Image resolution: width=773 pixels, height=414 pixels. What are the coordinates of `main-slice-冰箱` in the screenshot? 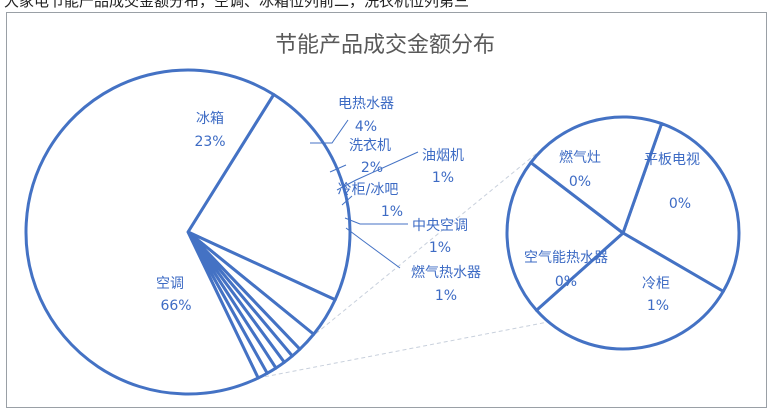 It's located at (269, 197).